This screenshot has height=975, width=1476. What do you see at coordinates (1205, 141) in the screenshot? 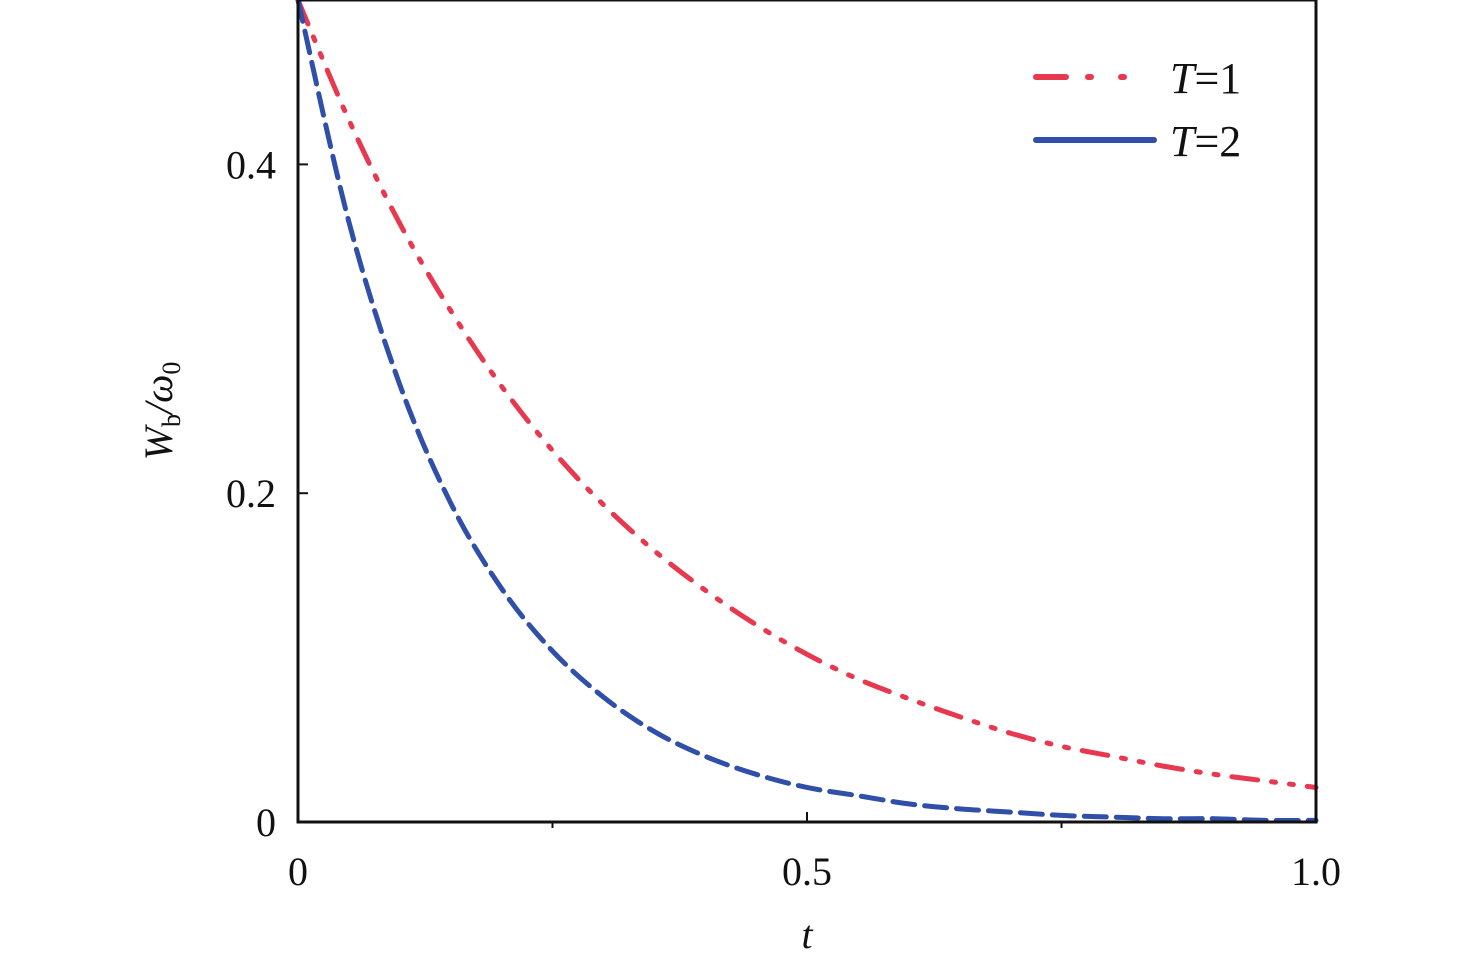
I see `legend-label-2: T=2` at bounding box center [1205, 141].